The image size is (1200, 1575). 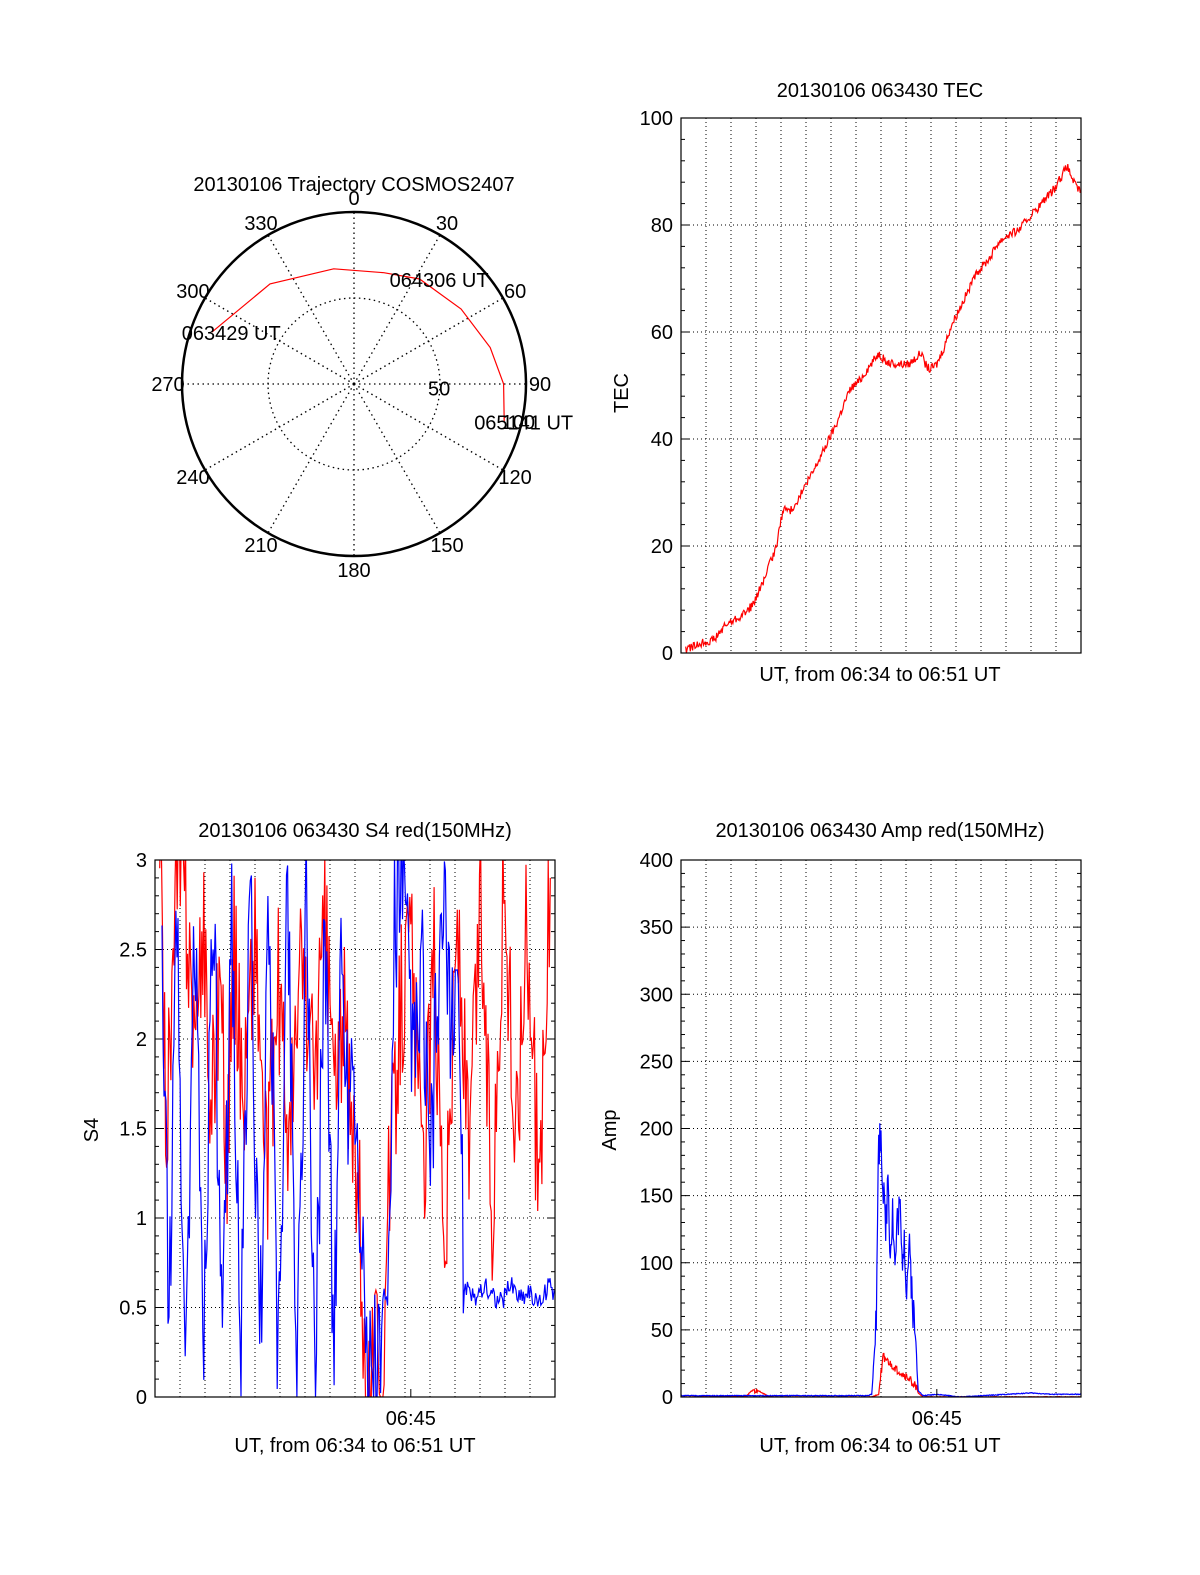 I want to click on y-tick-label: 250, so click(x=656, y=1062).